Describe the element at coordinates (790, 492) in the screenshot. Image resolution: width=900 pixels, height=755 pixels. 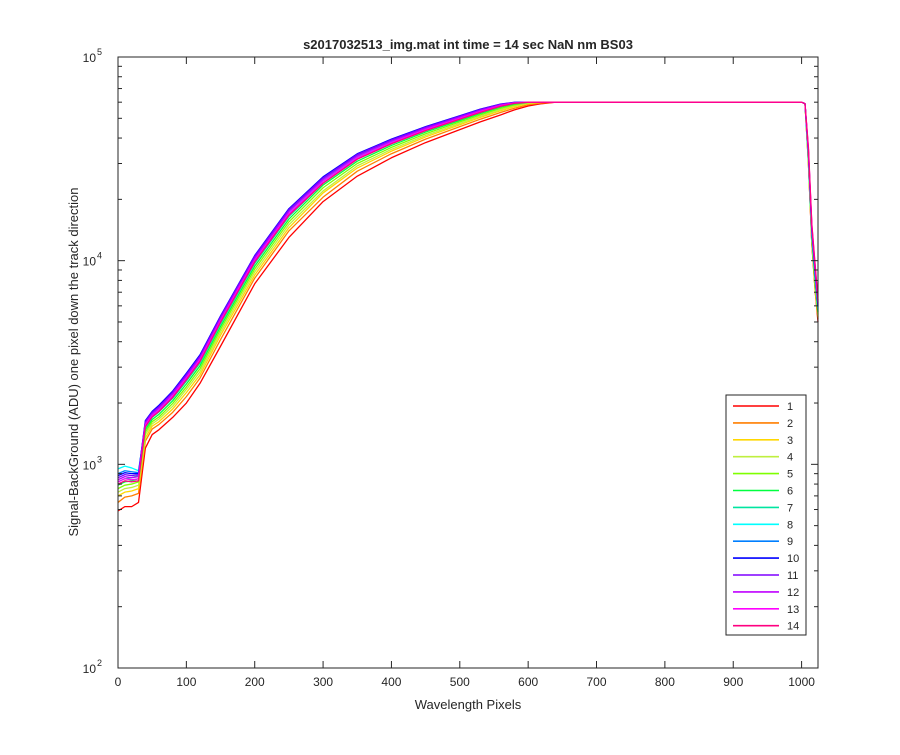
I see `legend-label-6: 6` at that location.